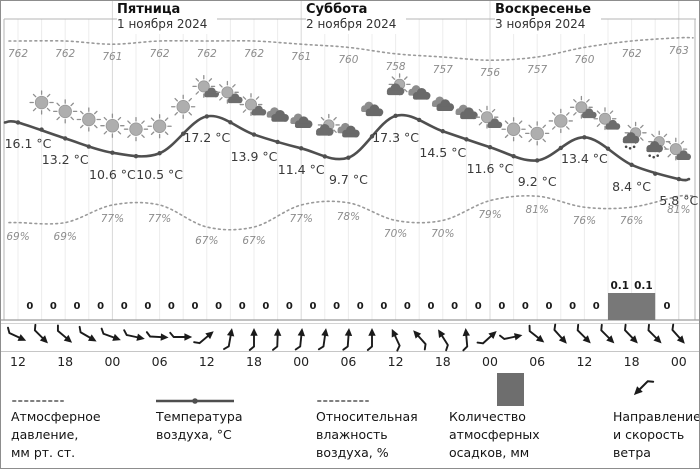 Image resolution: width=700 pixels, height=469 pixels. I want to click on humidity-value: 69%, so click(18, 236).